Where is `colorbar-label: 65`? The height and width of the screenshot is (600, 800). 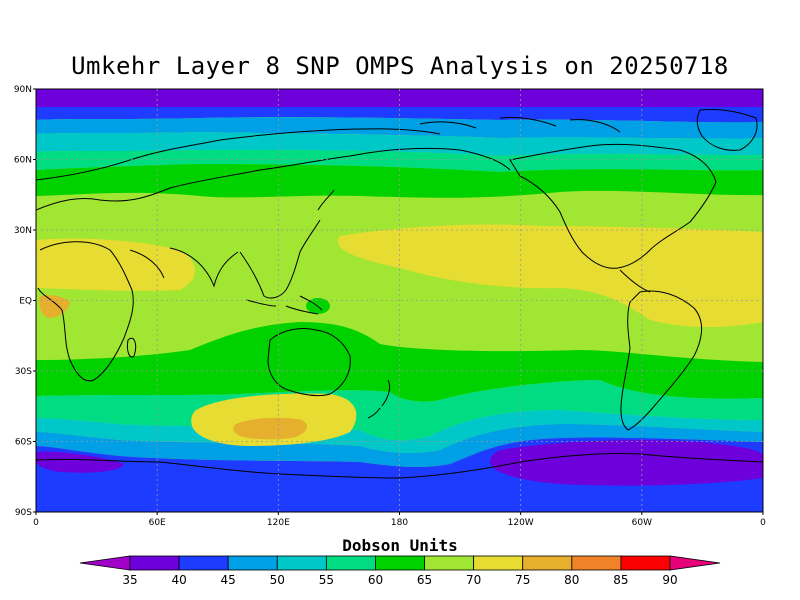
colorbar-label: 65 is located at coordinates (424, 580).